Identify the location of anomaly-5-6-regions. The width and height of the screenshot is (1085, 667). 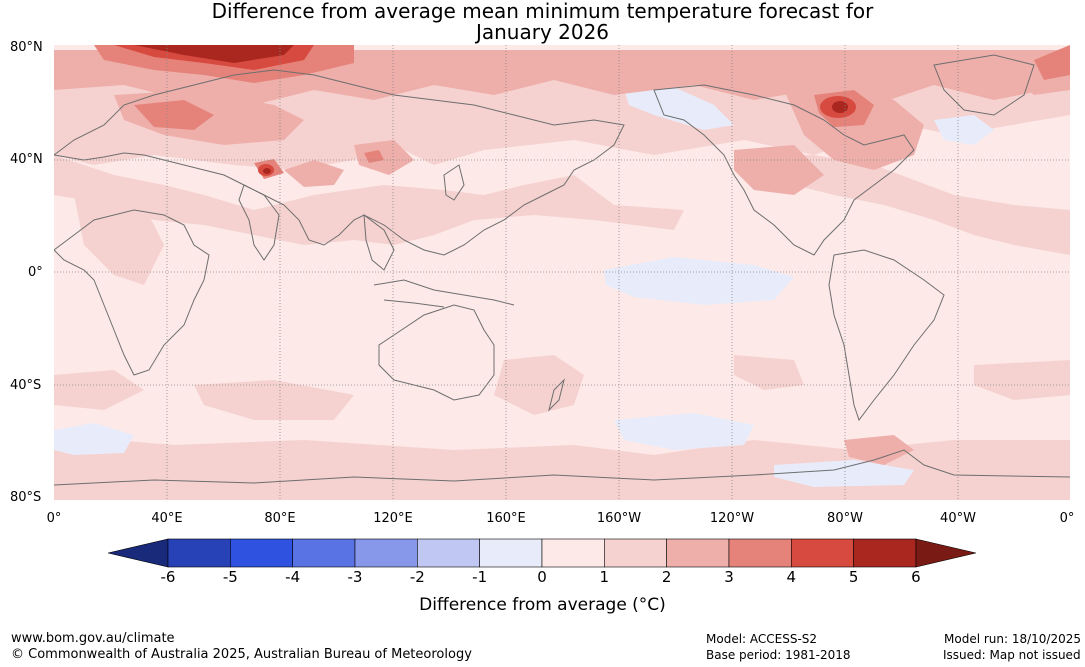
(491, 109).